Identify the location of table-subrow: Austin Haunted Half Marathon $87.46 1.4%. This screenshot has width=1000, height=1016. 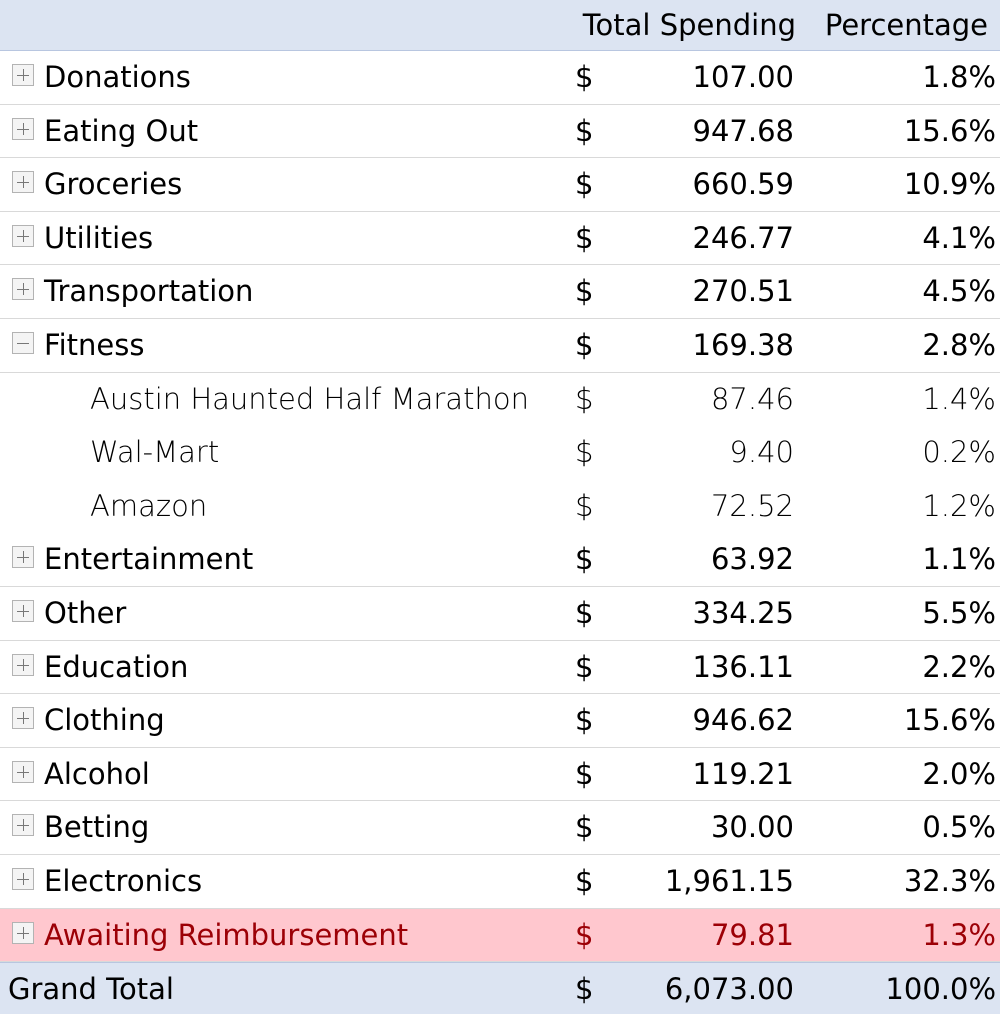
(500, 400).